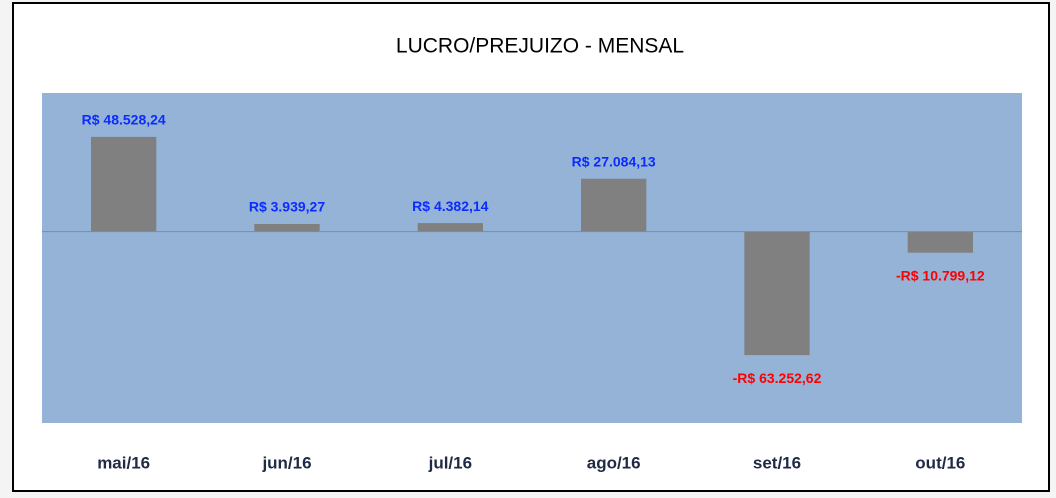 The width and height of the screenshot is (1056, 498). I want to click on x-tick-label: out/16, so click(940, 462).